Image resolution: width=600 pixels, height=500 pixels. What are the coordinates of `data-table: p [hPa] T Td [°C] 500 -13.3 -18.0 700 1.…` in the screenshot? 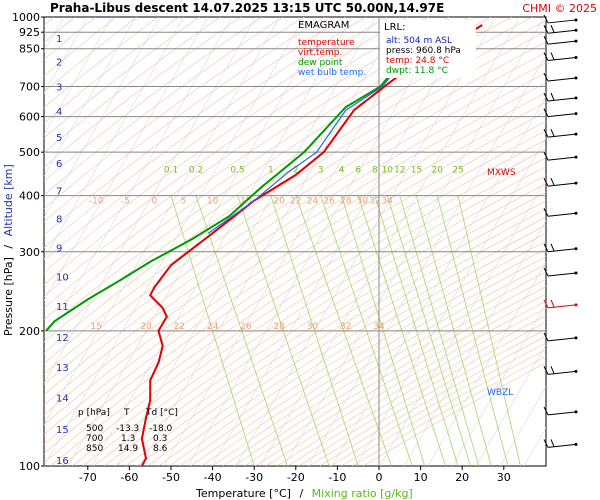 It's located at (128, 431).